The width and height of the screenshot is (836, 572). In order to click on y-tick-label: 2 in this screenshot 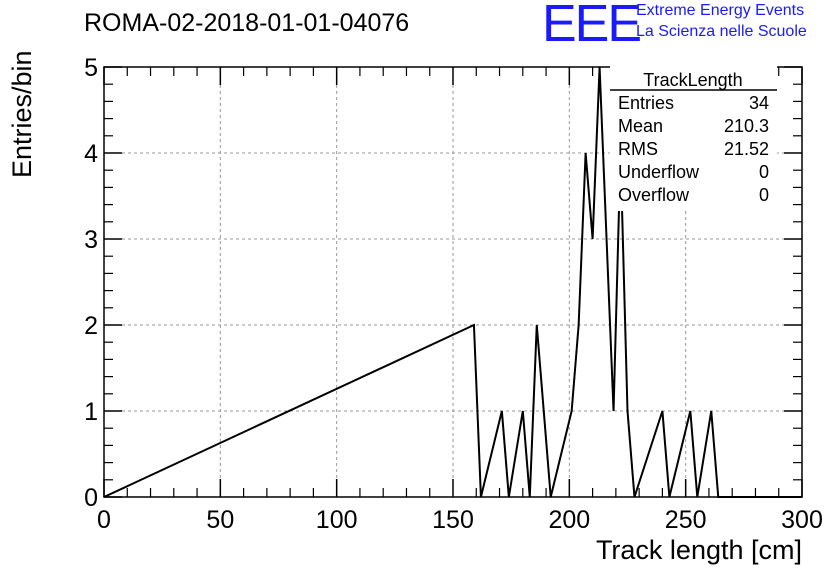, I will do `click(91, 326)`.